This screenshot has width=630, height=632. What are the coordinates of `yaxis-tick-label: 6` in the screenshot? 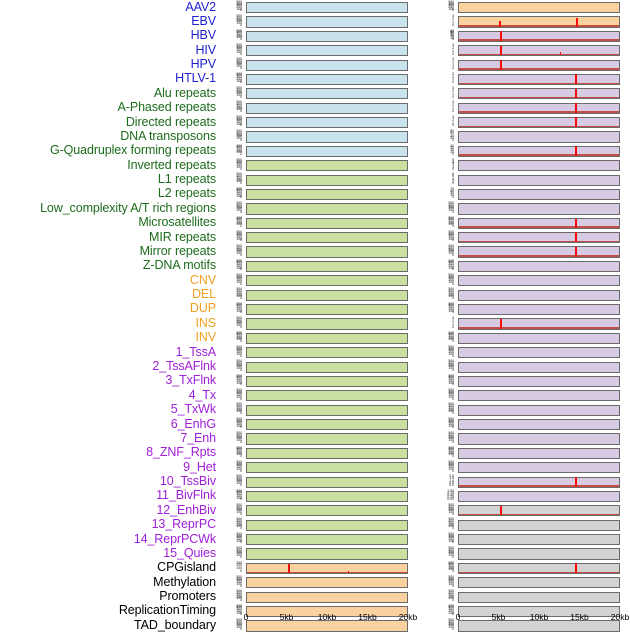 It's located at (453, 176).